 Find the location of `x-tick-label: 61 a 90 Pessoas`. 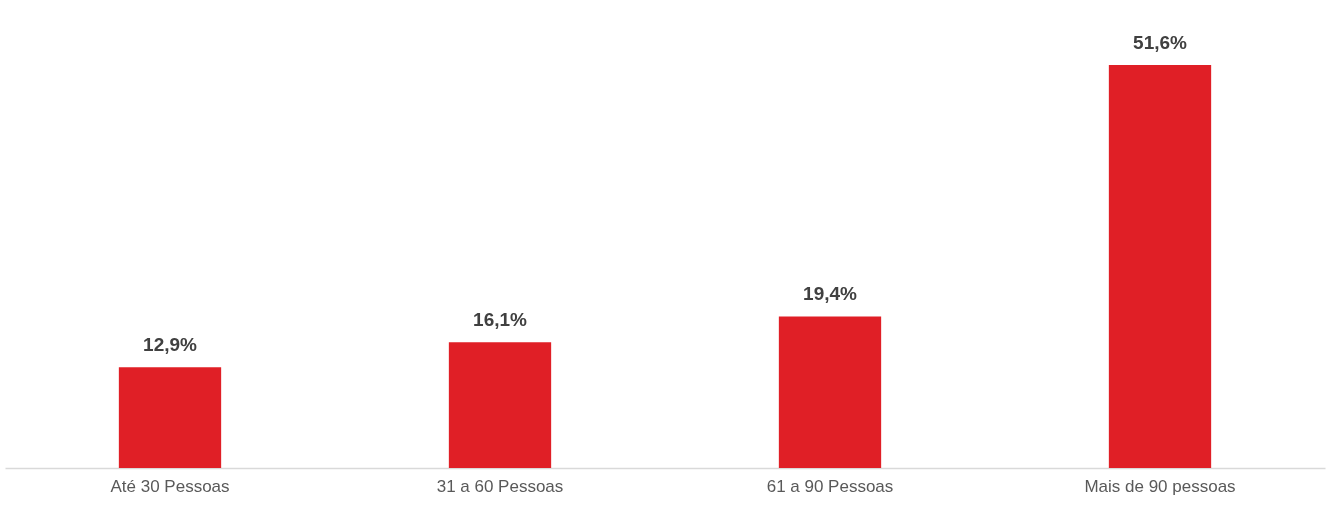

x-tick-label: 61 a 90 Pessoas is located at coordinates (830, 486).